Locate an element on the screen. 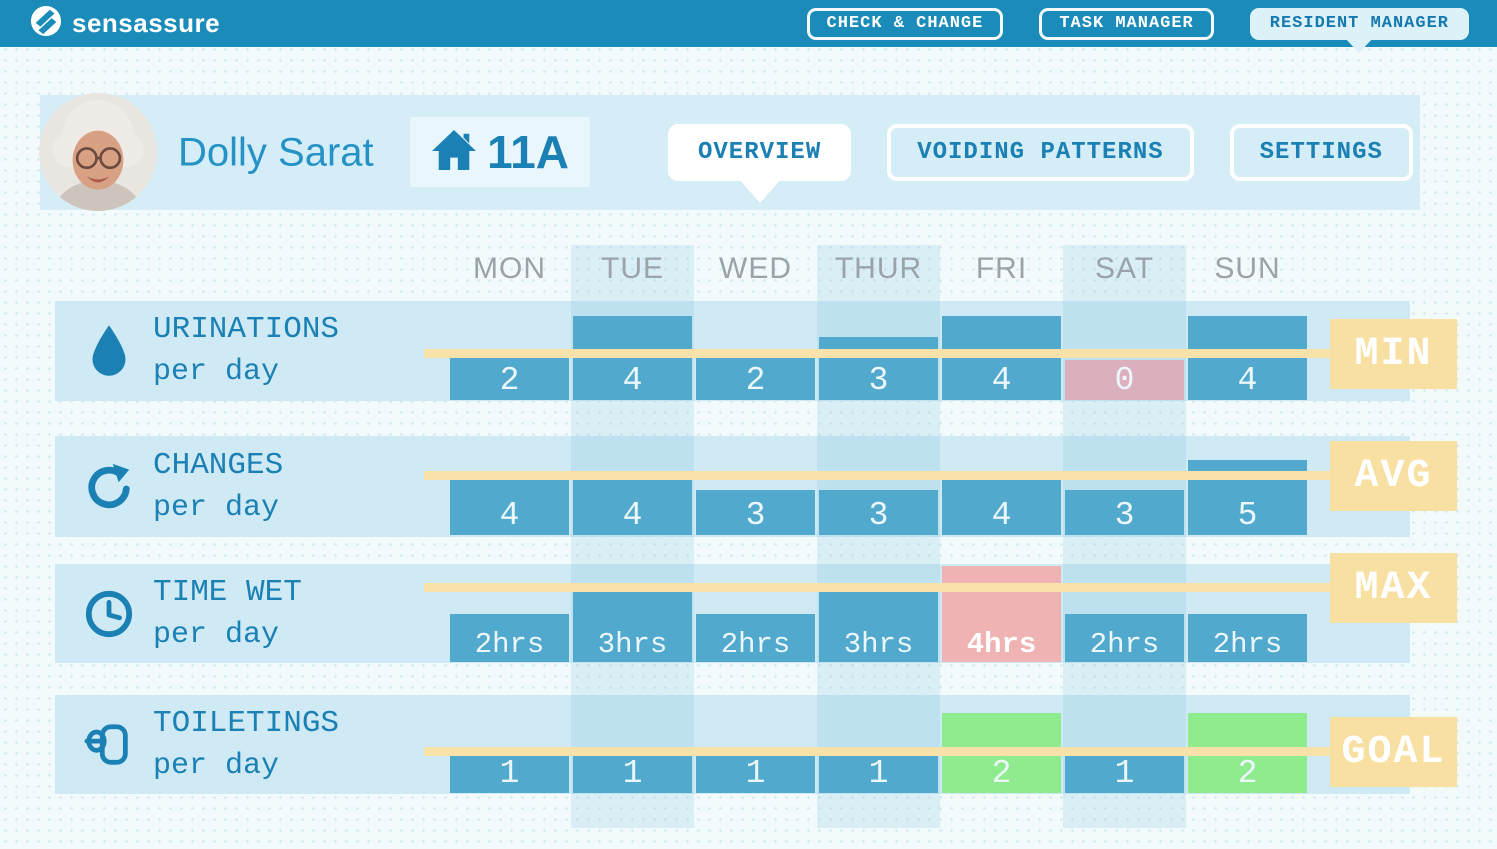  toiletings-value-wed: 1 is located at coordinates (755, 773).